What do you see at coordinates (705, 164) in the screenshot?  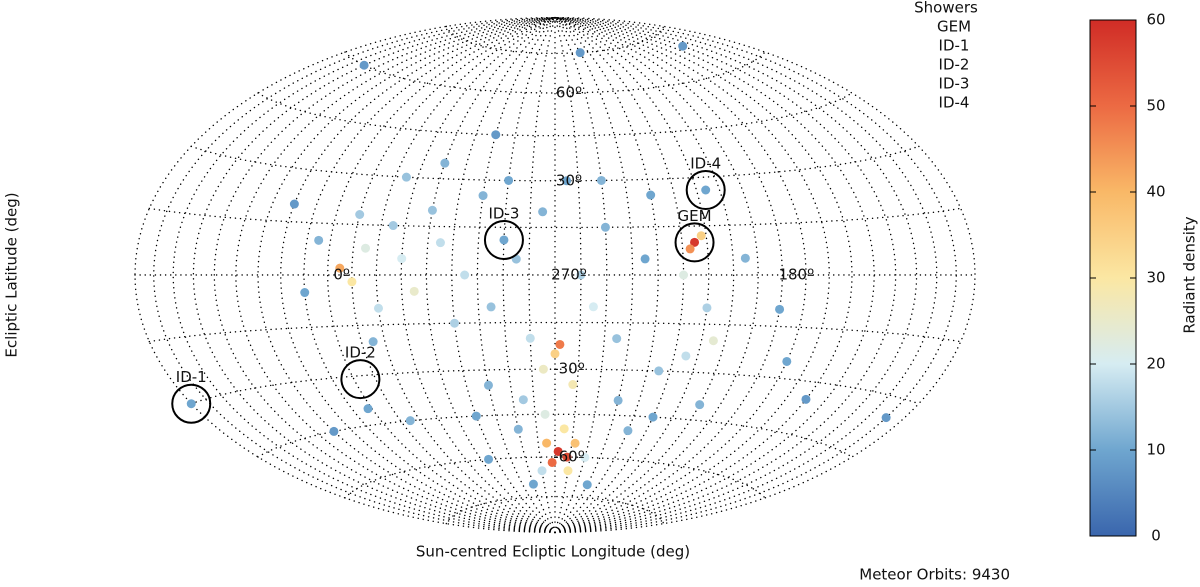 I see `shower-label: ID-4` at bounding box center [705, 164].